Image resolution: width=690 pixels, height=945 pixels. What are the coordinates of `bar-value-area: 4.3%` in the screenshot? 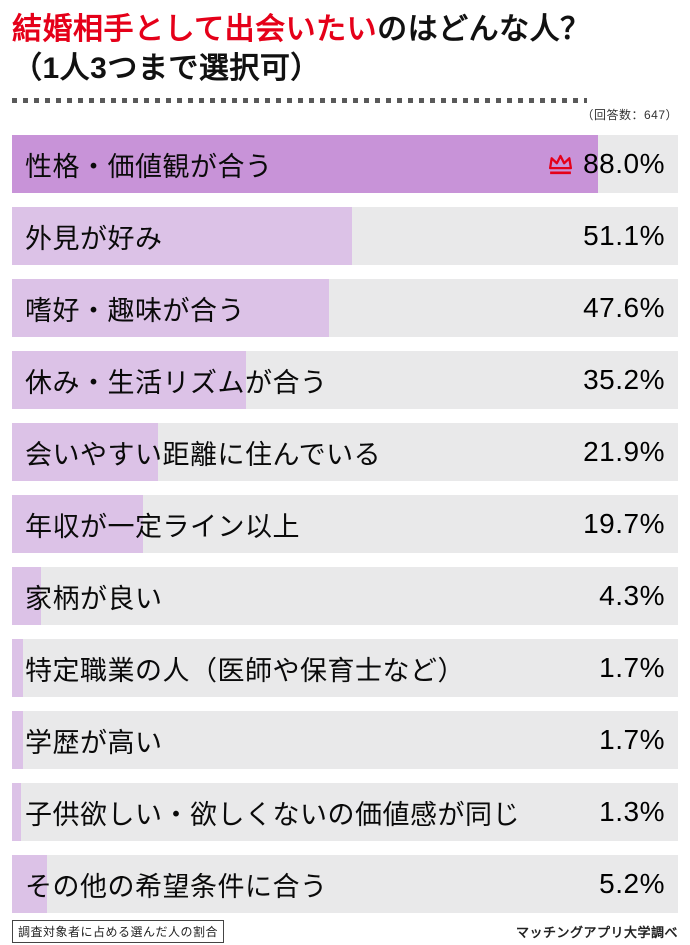 It's located at (632, 596).